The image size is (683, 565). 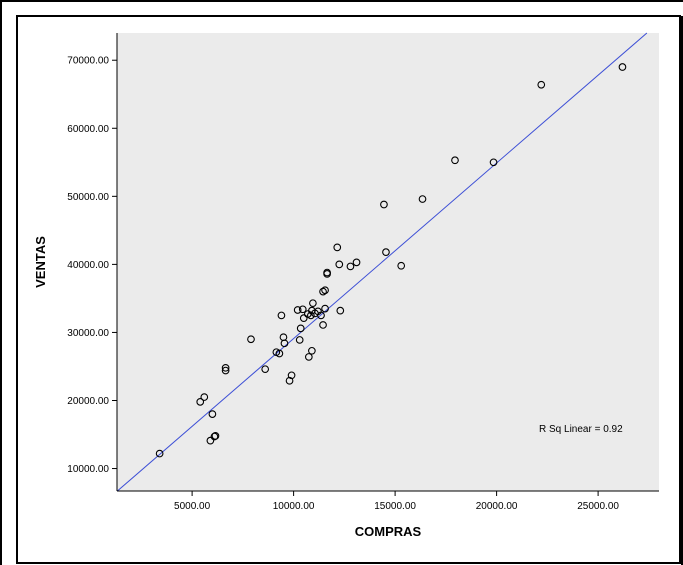 I want to click on y-axis-title: VENTAS, so click(x=40, y=262).